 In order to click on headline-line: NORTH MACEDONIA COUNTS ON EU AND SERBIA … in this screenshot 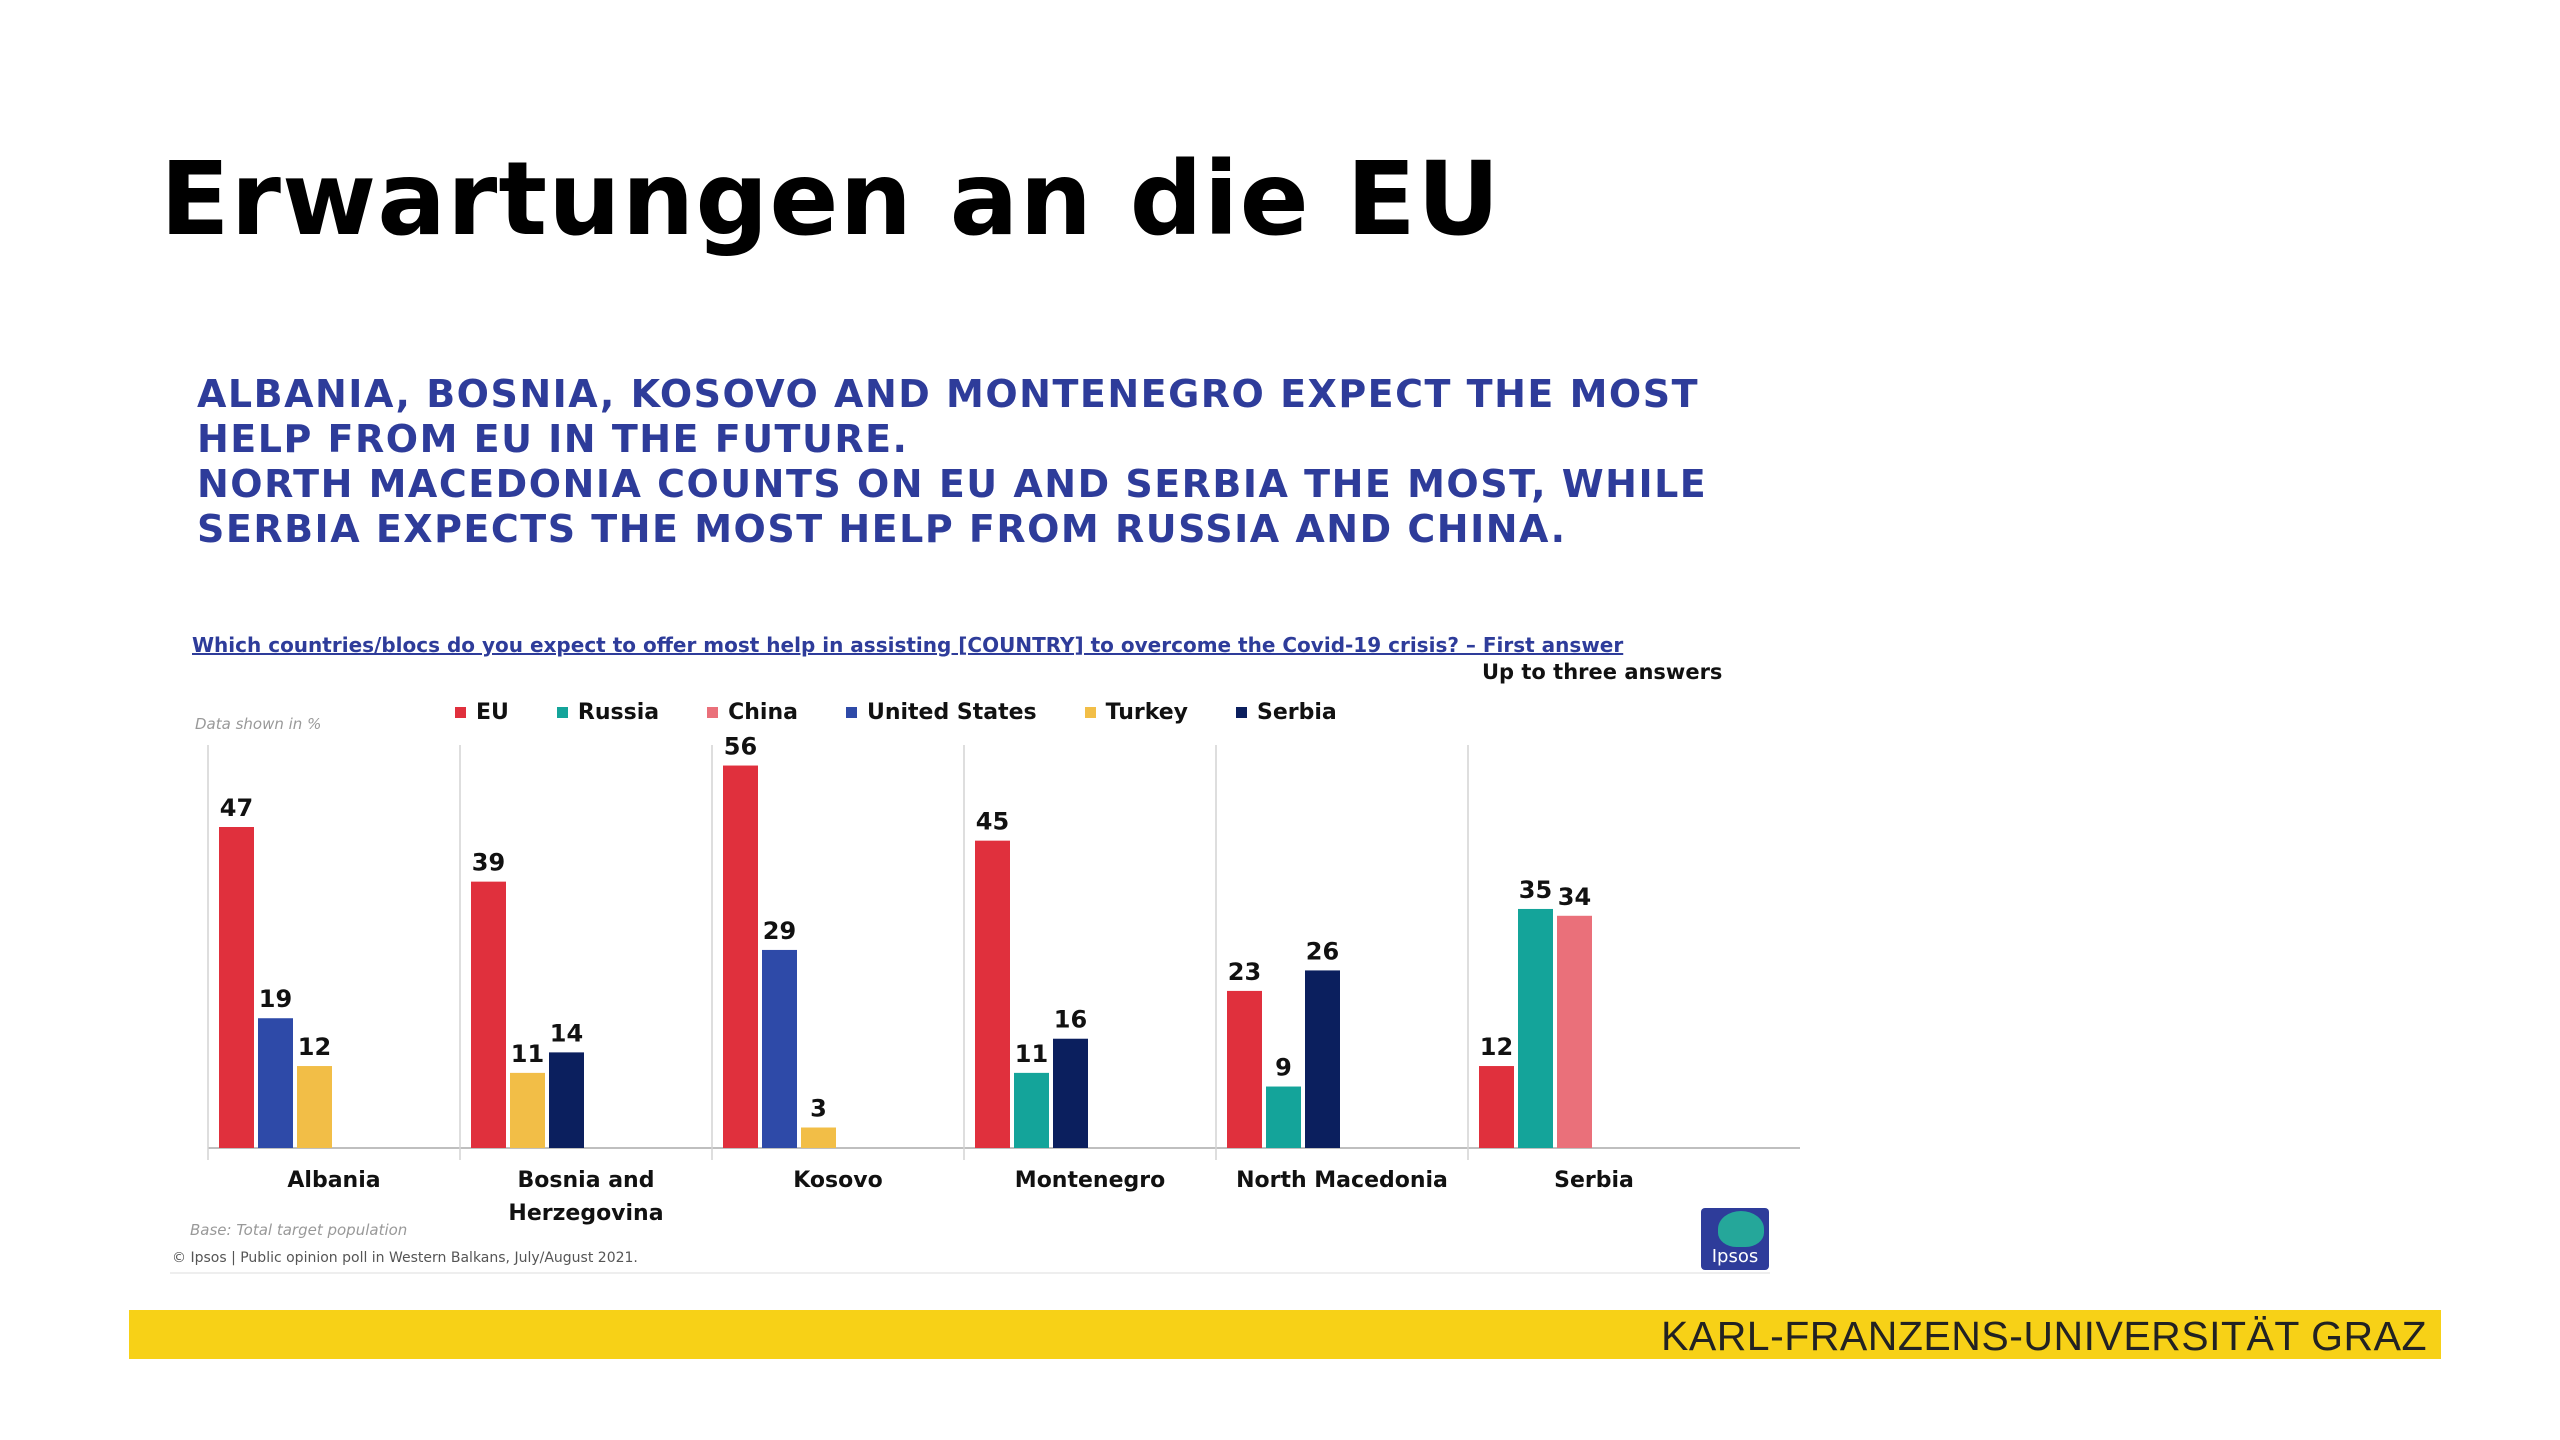, I will do `click(952, 484)`.